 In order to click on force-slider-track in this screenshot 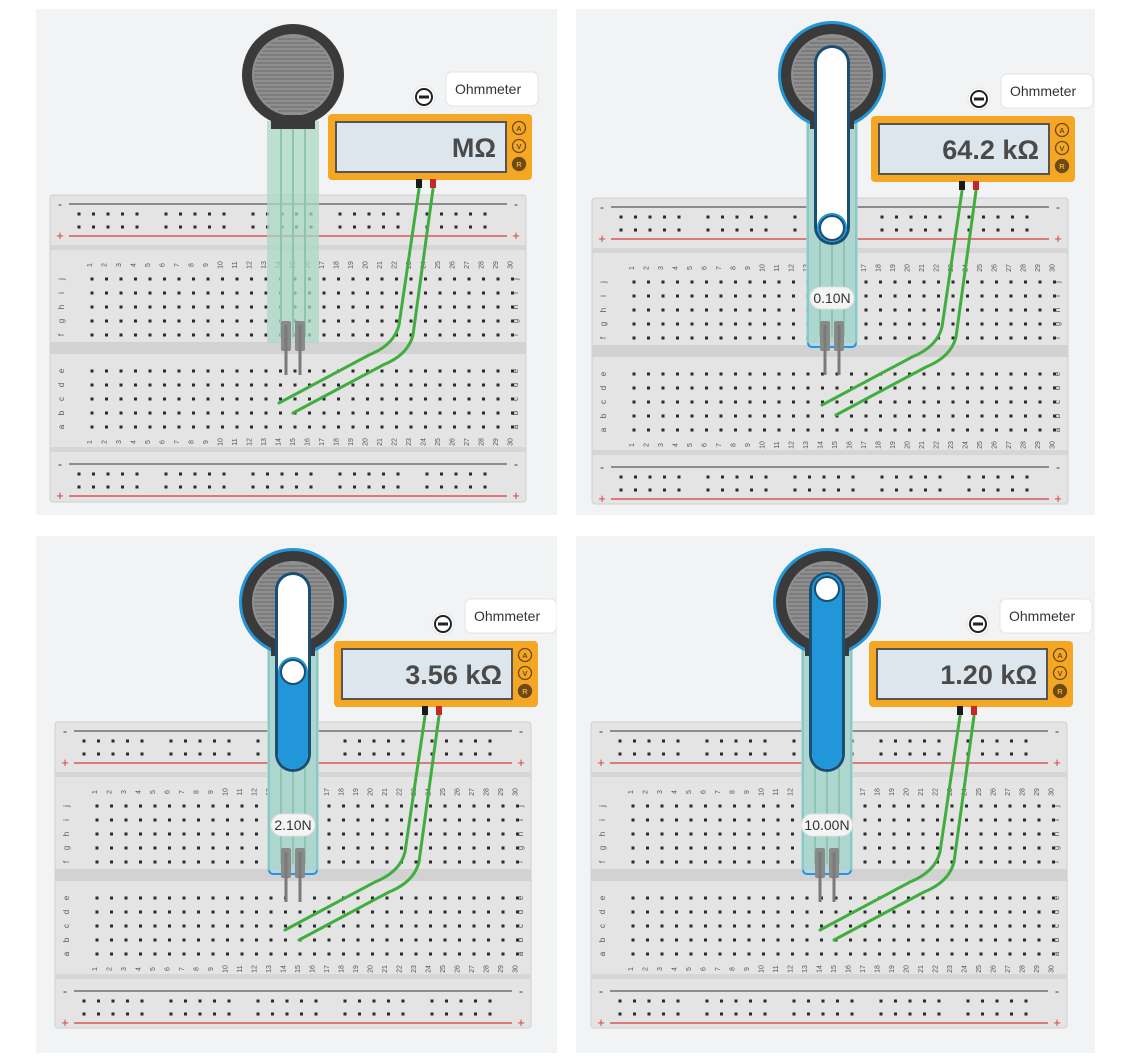, I will do `click(832, 145)`.